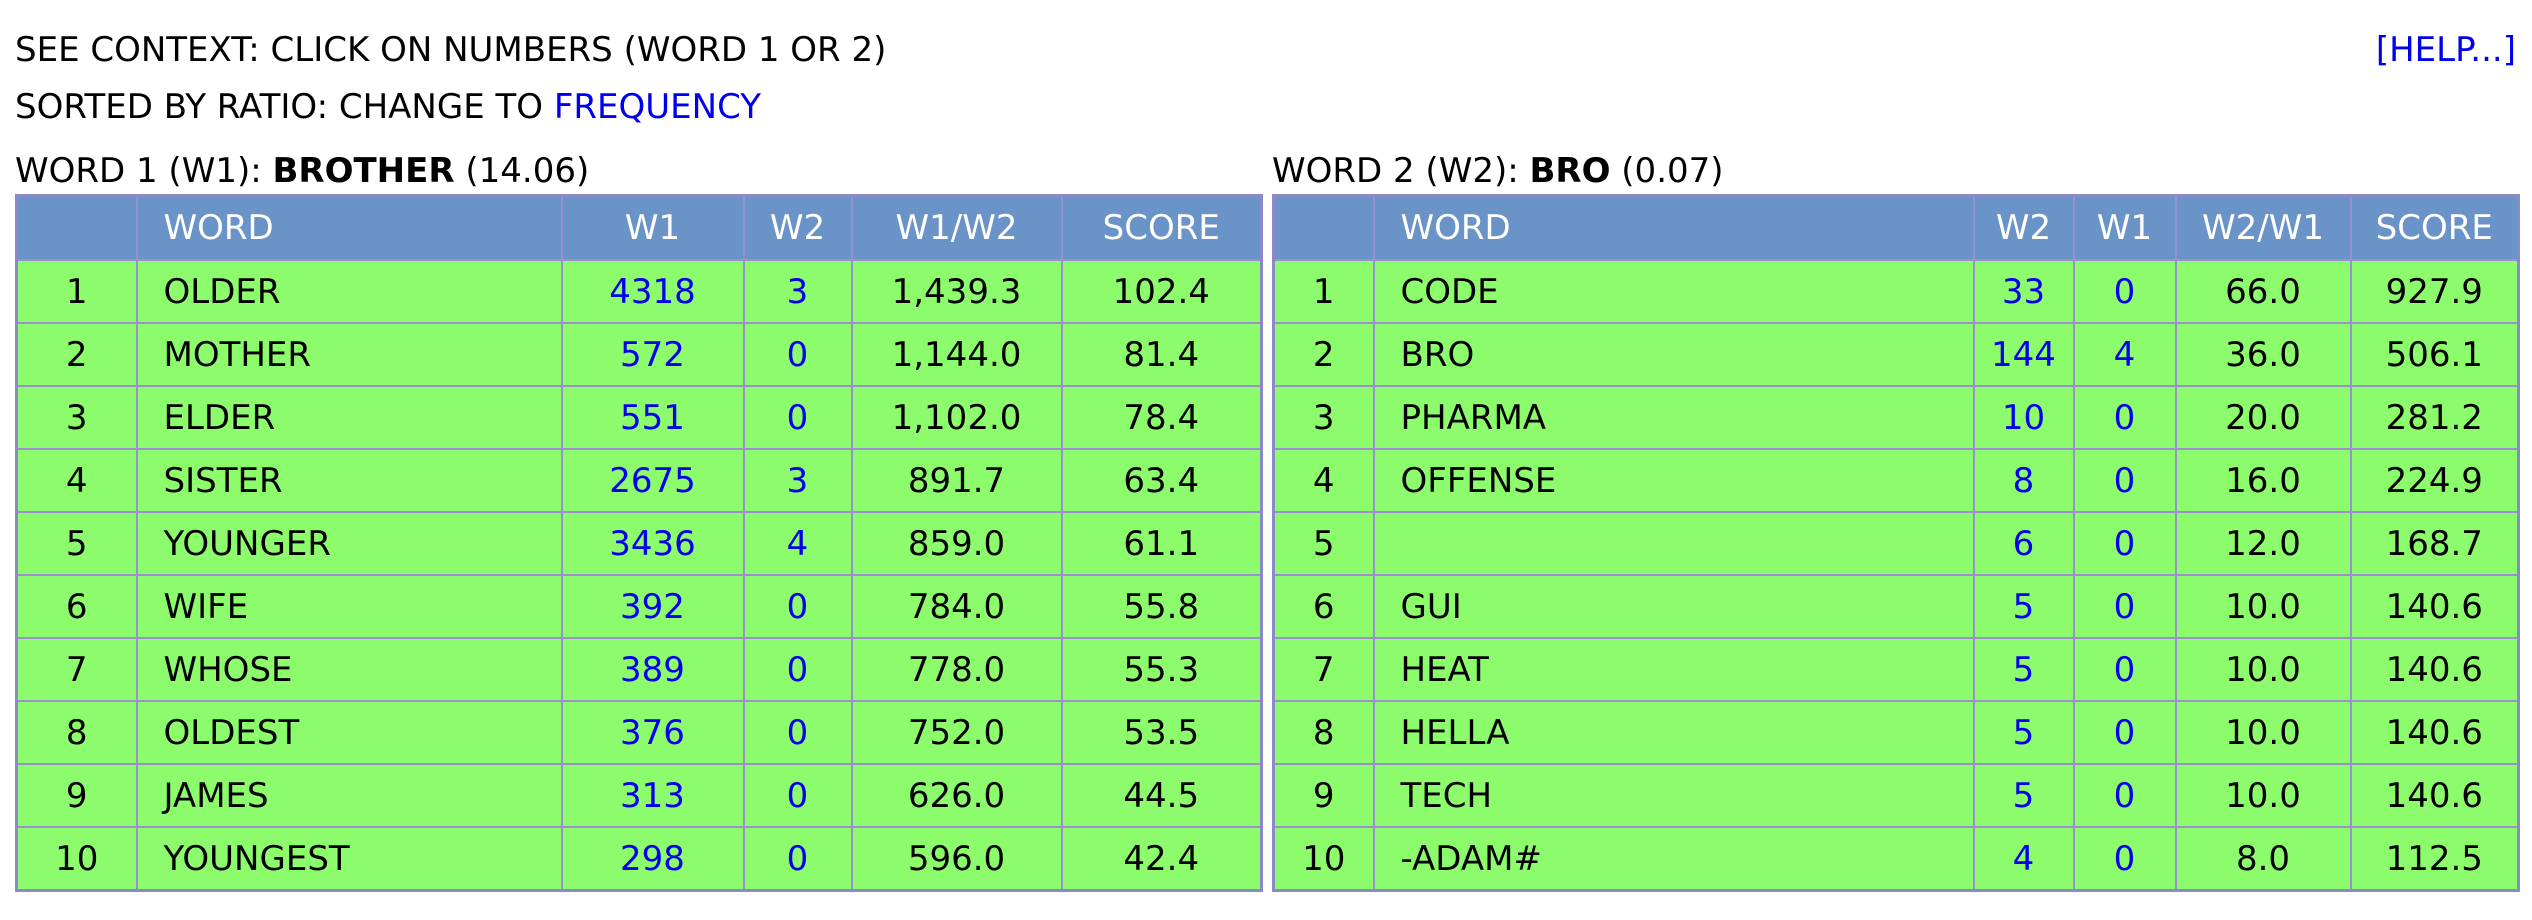  Describe the element at coordinates (1323, 417) in the screenshot. I see `rank-cell: 3` at that location.